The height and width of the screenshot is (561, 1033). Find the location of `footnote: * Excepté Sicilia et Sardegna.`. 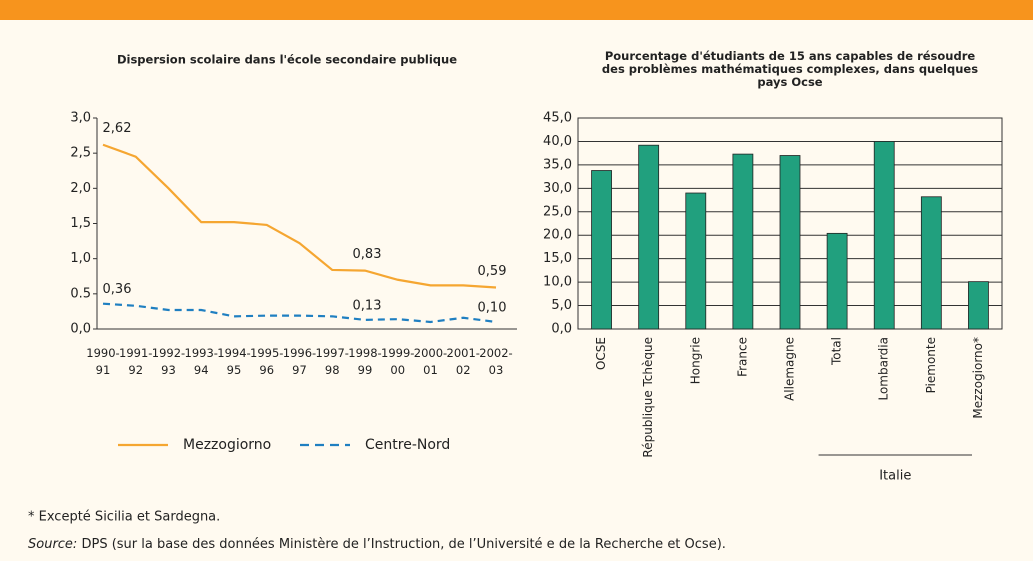

footnote: * Excepté Sicilia et Sardegna. is located at coordinates (124, 517).